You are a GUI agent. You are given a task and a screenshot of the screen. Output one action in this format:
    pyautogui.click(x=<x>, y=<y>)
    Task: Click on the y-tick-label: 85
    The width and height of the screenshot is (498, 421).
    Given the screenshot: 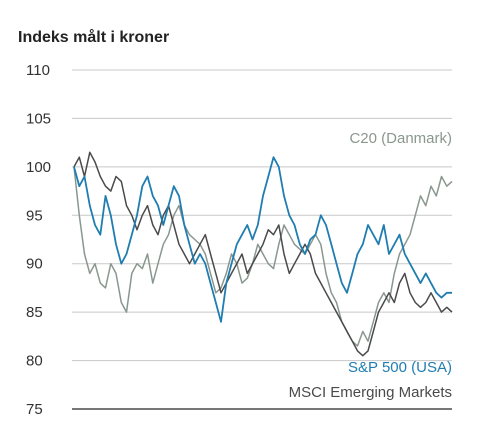 What is the action you would take?
    pyautogui.click(x=34, y=312)
    